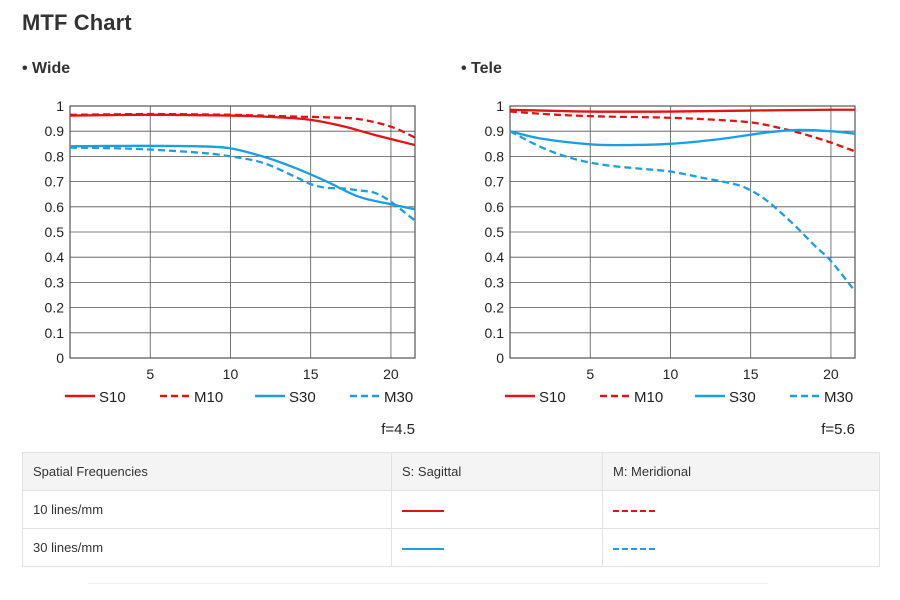 Image resolution: width=900 pixels, height=600 pixels. What do you see at coordinates (495, 182) in the screenshot?
I see `tele-y-tick-label: 0.7` at bounding box center [495, 182].